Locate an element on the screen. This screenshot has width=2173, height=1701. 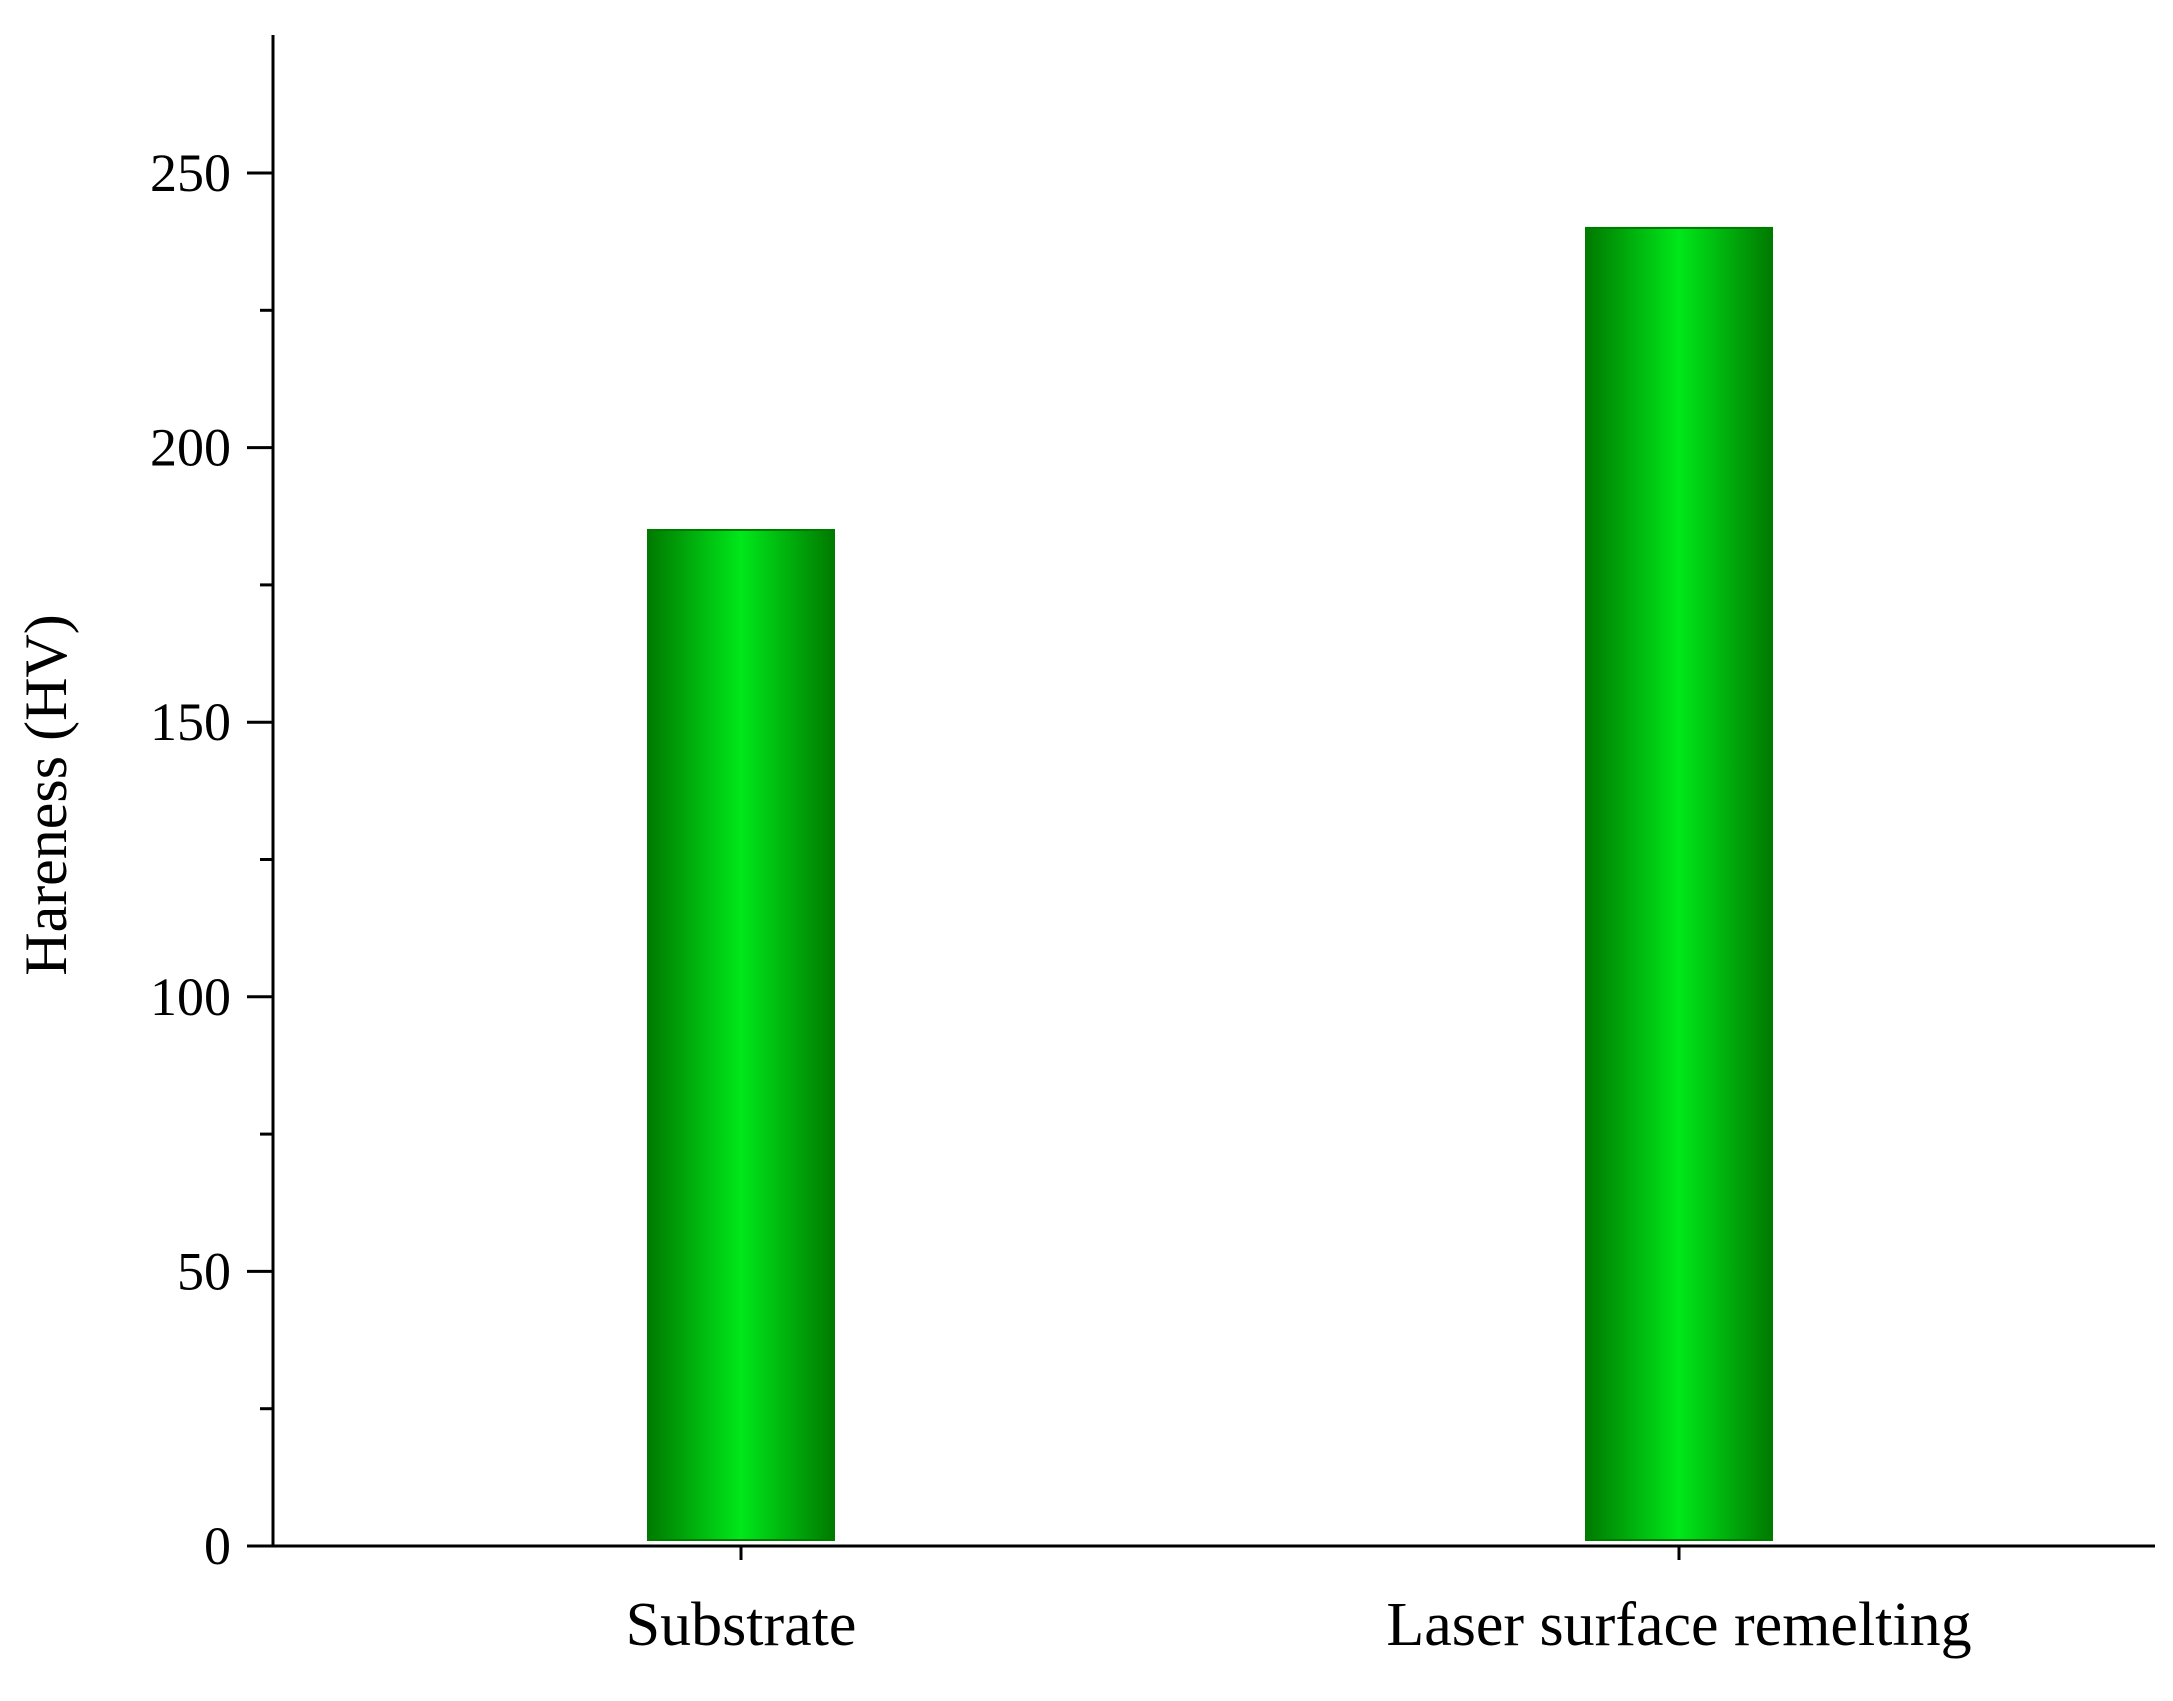
x-tick-label: Substrate is located at coordinates (741, 1625).